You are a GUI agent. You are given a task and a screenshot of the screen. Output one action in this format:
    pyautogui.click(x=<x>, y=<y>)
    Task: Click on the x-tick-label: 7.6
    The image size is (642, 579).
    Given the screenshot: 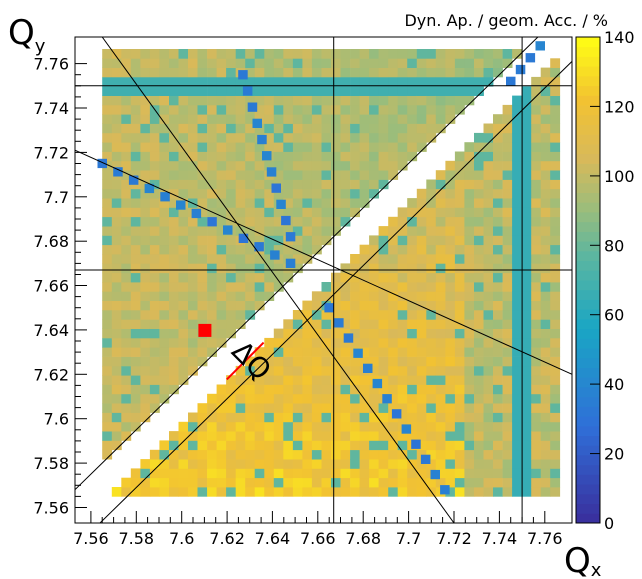 What is the action you would take?
    pyautogui.click(x=181, y=538)
    